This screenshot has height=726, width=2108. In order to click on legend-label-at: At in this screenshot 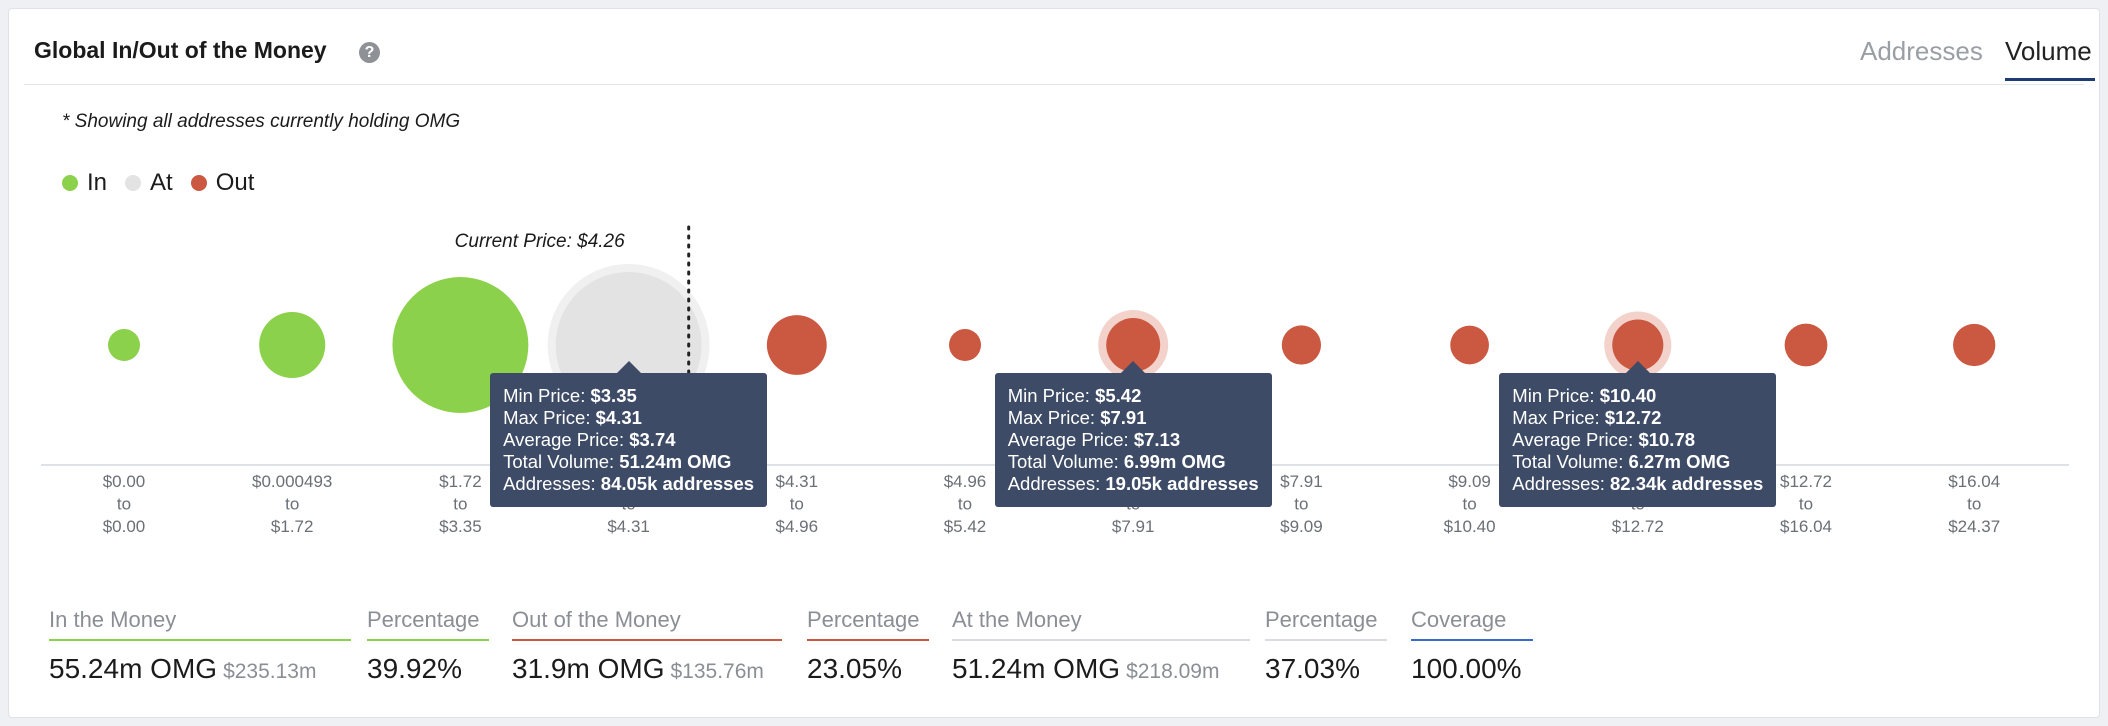, I will do `click(161, 182)`.